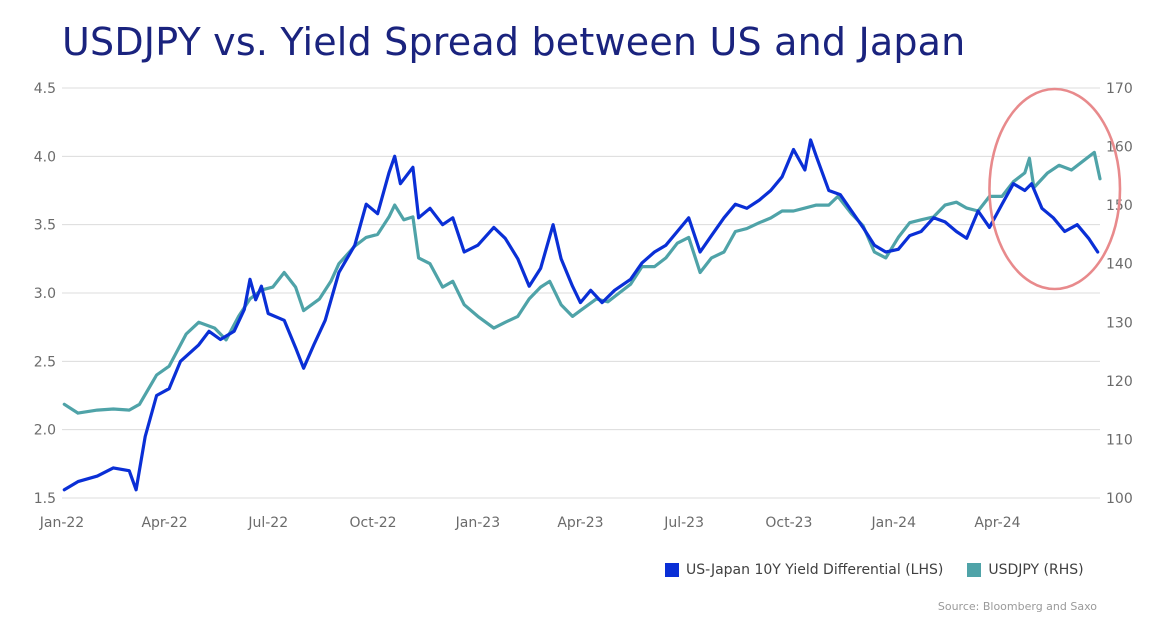 Image resolution: width=1169 pixels, height=630 pixels. Describe the element at coordinates (1119, 440) in the screenshot. I see `y-right-tick-label: 110` at that location.